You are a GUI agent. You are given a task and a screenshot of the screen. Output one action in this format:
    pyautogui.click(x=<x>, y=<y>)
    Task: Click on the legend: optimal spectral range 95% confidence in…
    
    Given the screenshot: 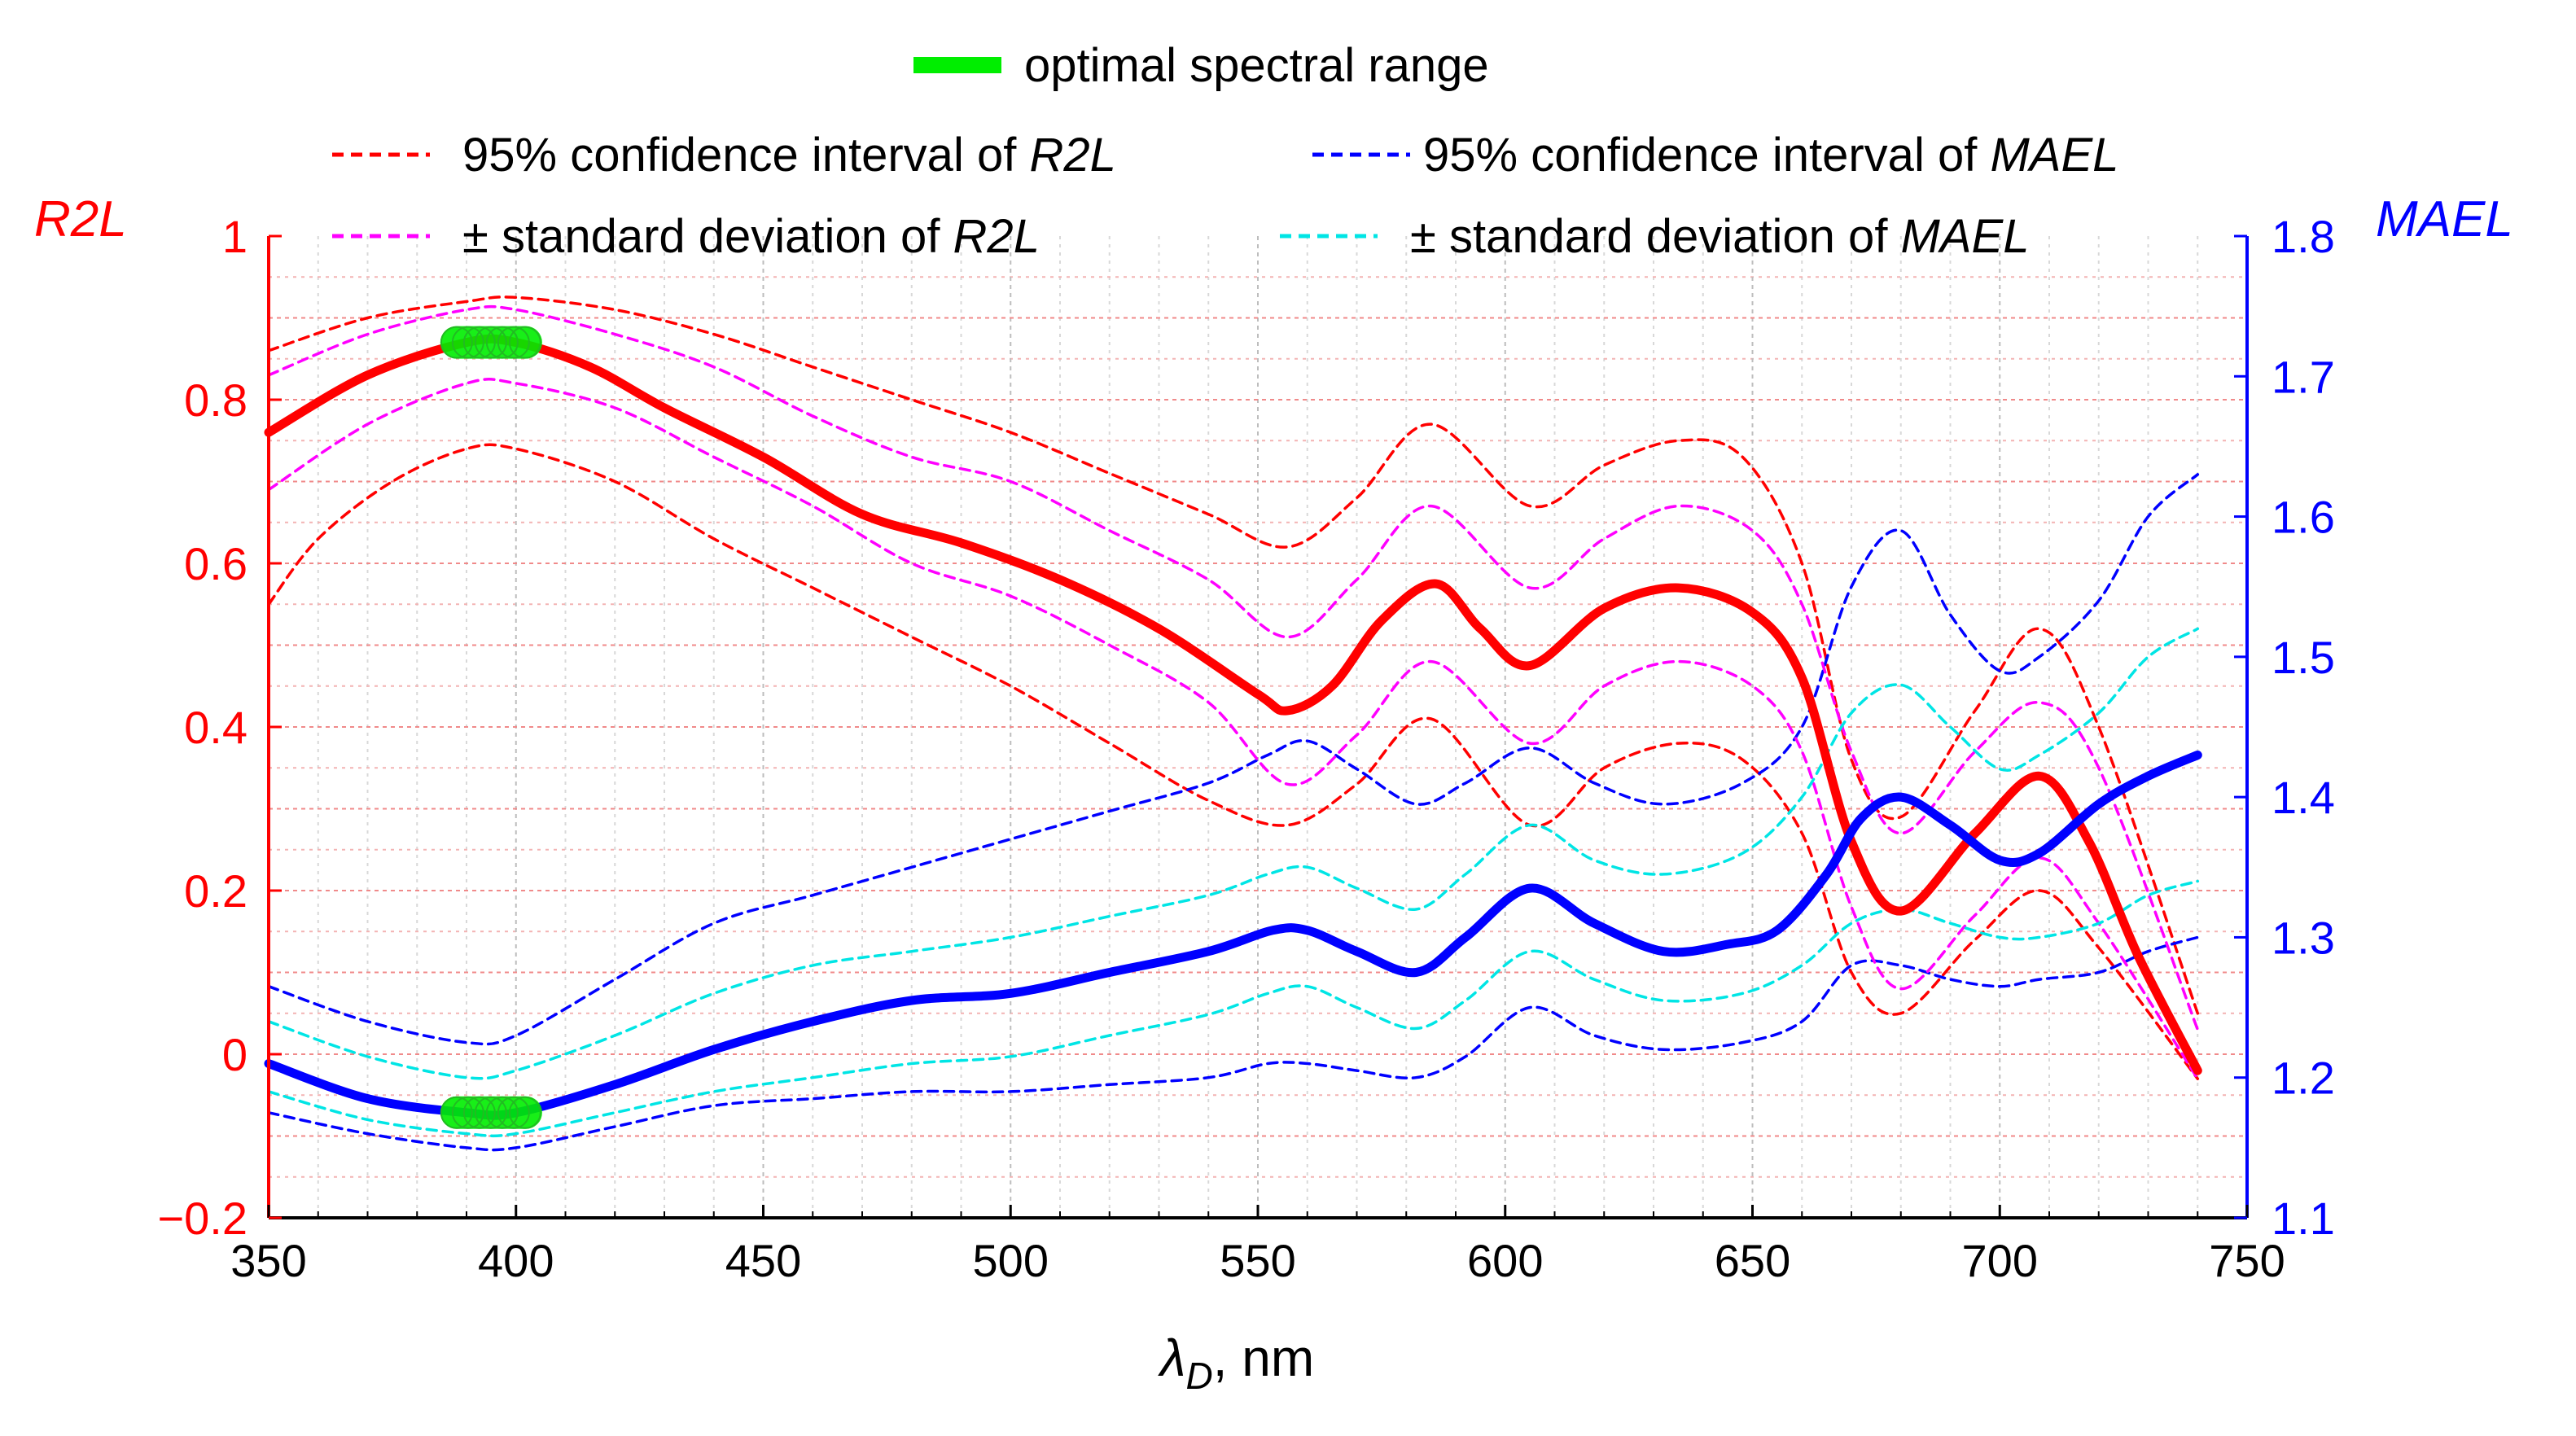 What is the action you would take?
    pyautogui.click(x=1225, y=151)
    